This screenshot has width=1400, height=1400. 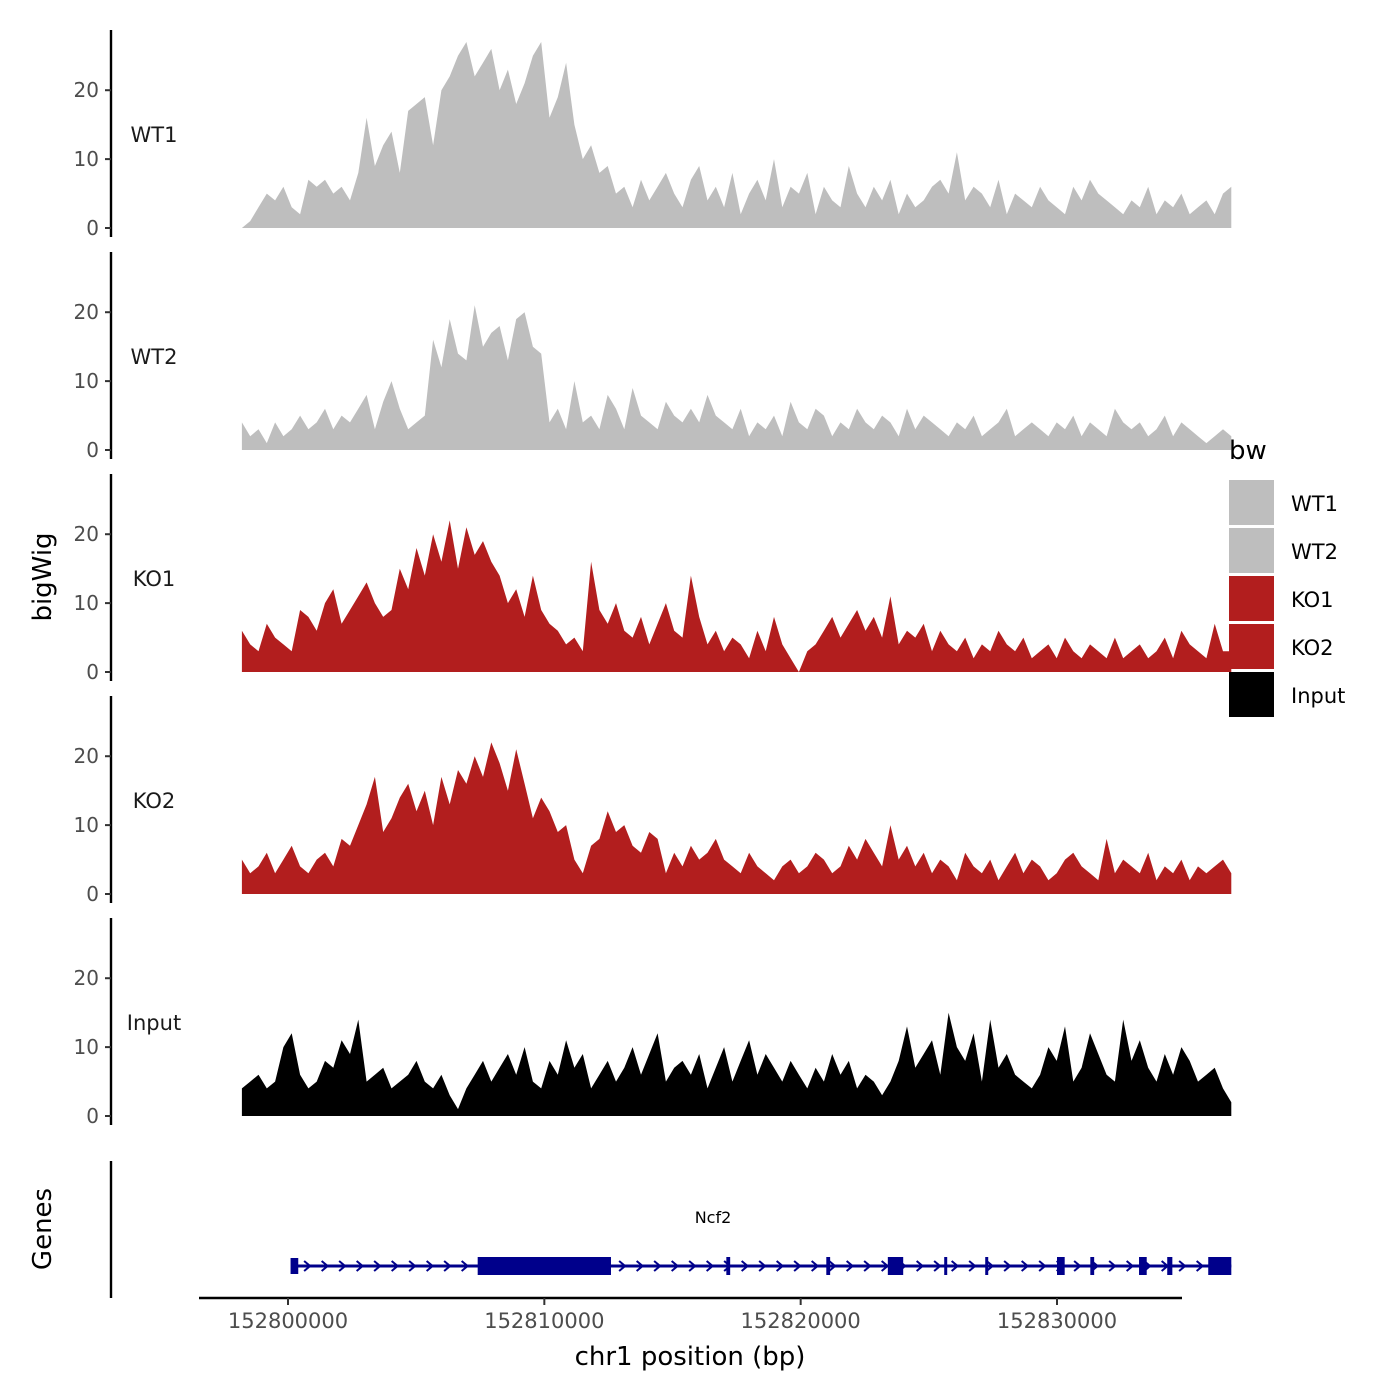 I want to click on x-tick-label: 152830000, so click(x=1057, y=1321).